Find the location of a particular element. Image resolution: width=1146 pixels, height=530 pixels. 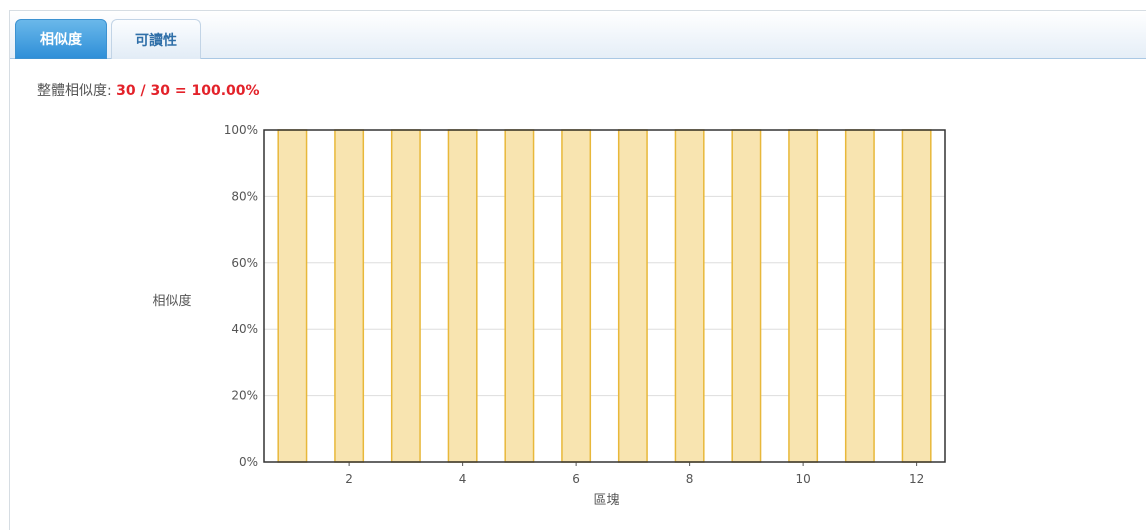

tab-similarity: 相似度 is located at coordinates (61, 39).